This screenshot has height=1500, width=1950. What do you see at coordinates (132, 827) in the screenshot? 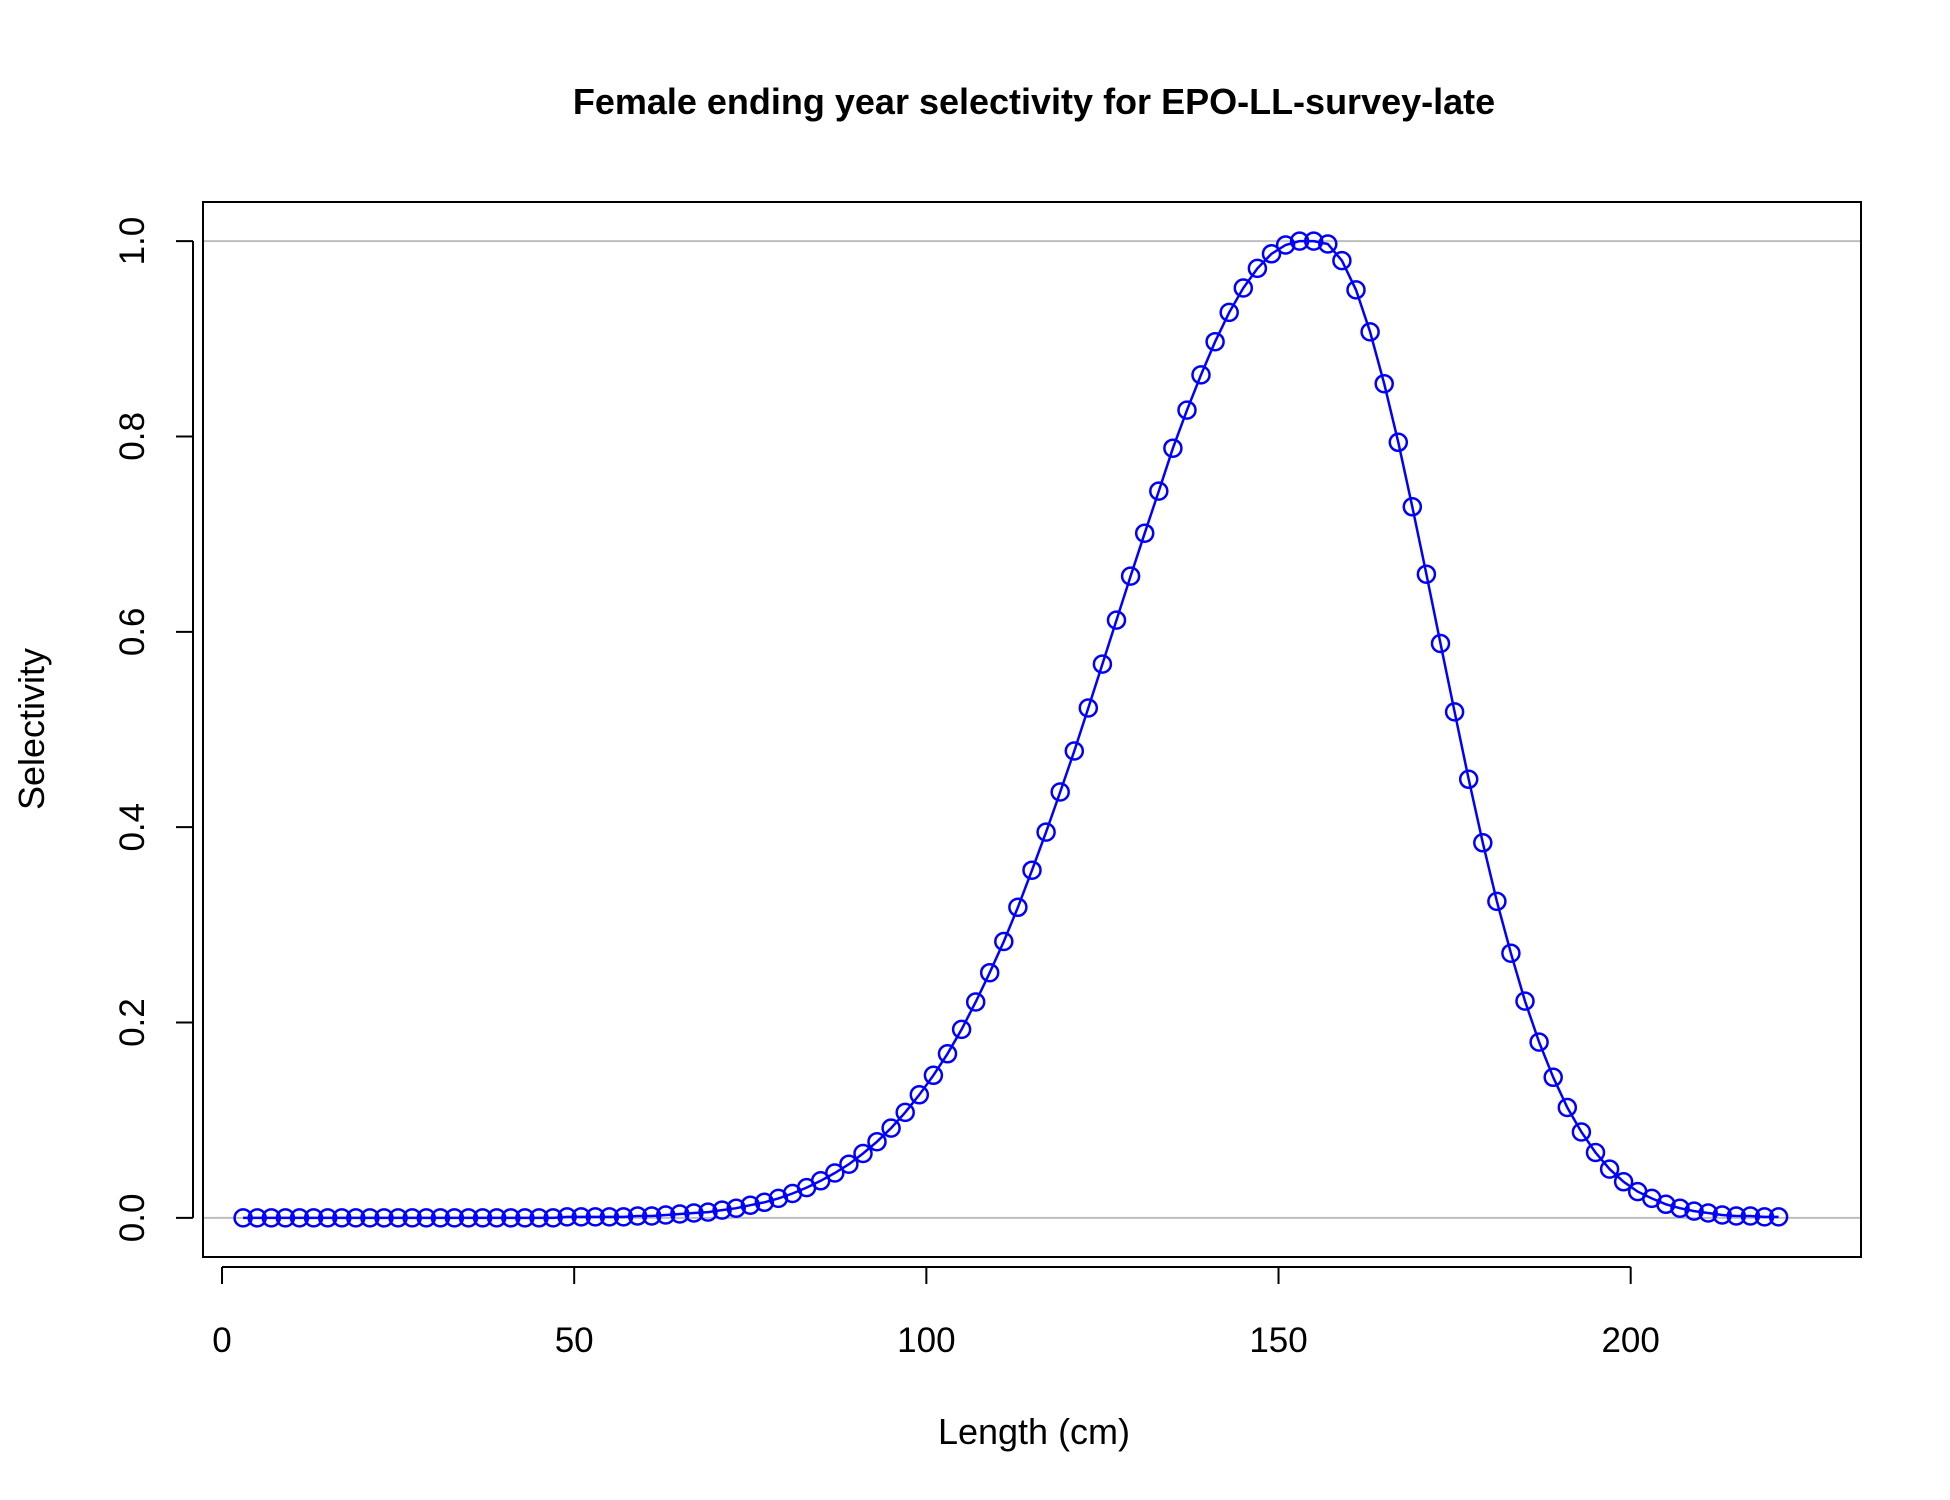
I see `y-tick-label: 0.4` at bounding box center [132, 827].